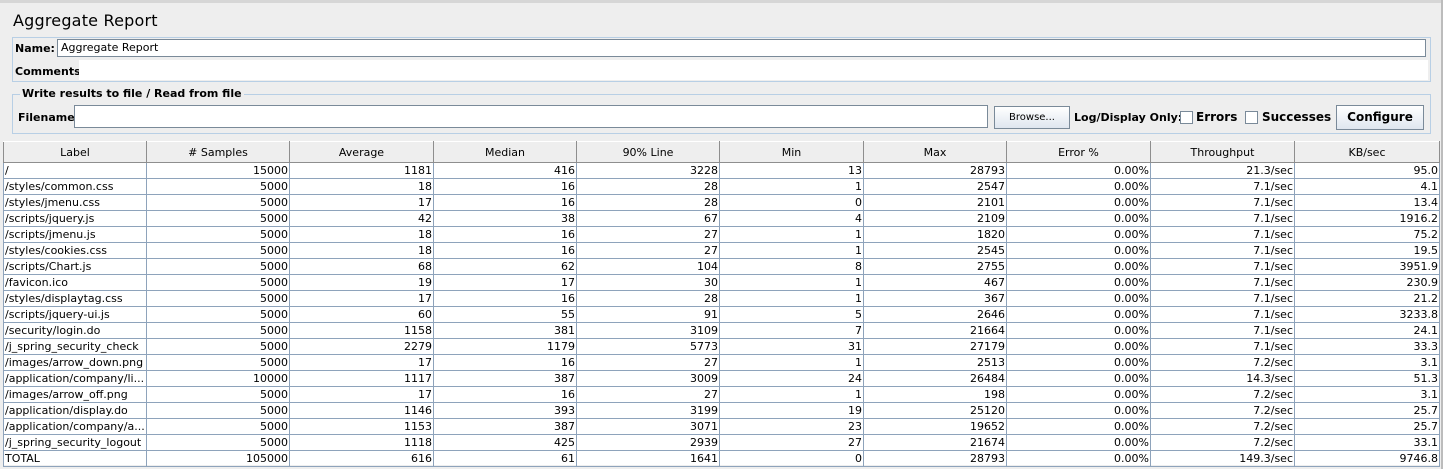  I want to click on row-value-cell: 105000, so click(218, 458).